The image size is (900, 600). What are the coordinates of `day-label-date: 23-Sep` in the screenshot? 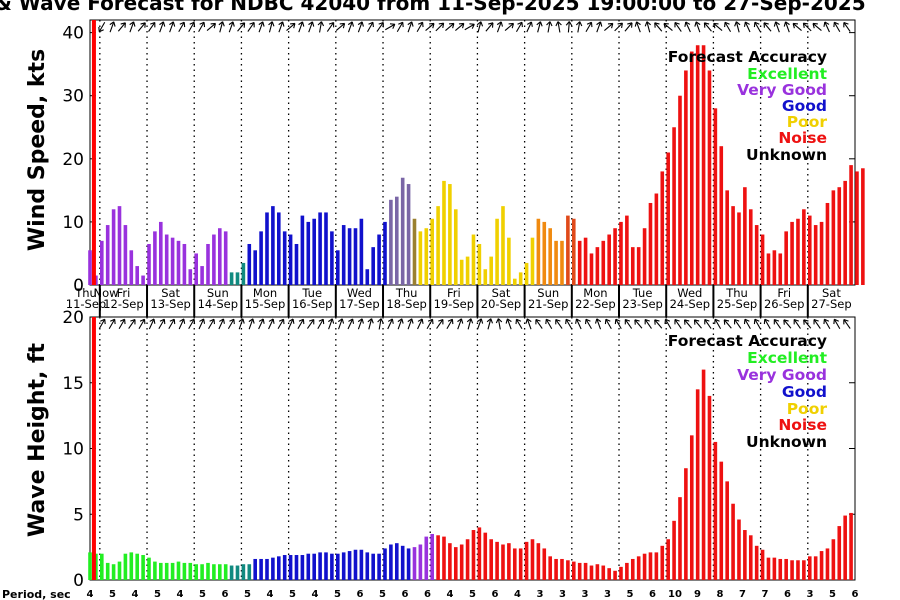 It's located at (642, 304).